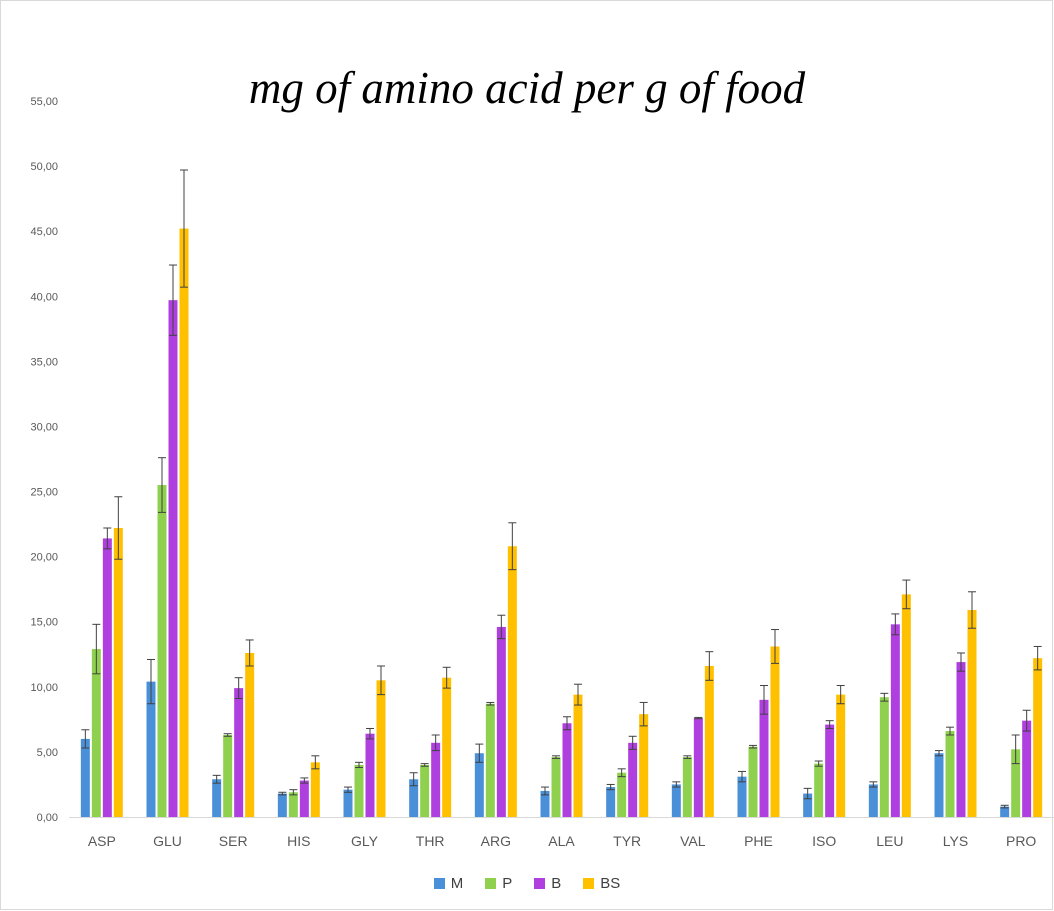  What do you see at coordinates (687, 787) in the screenshot?
I see `bar-P-VAL` at bounding box center [687, 787].